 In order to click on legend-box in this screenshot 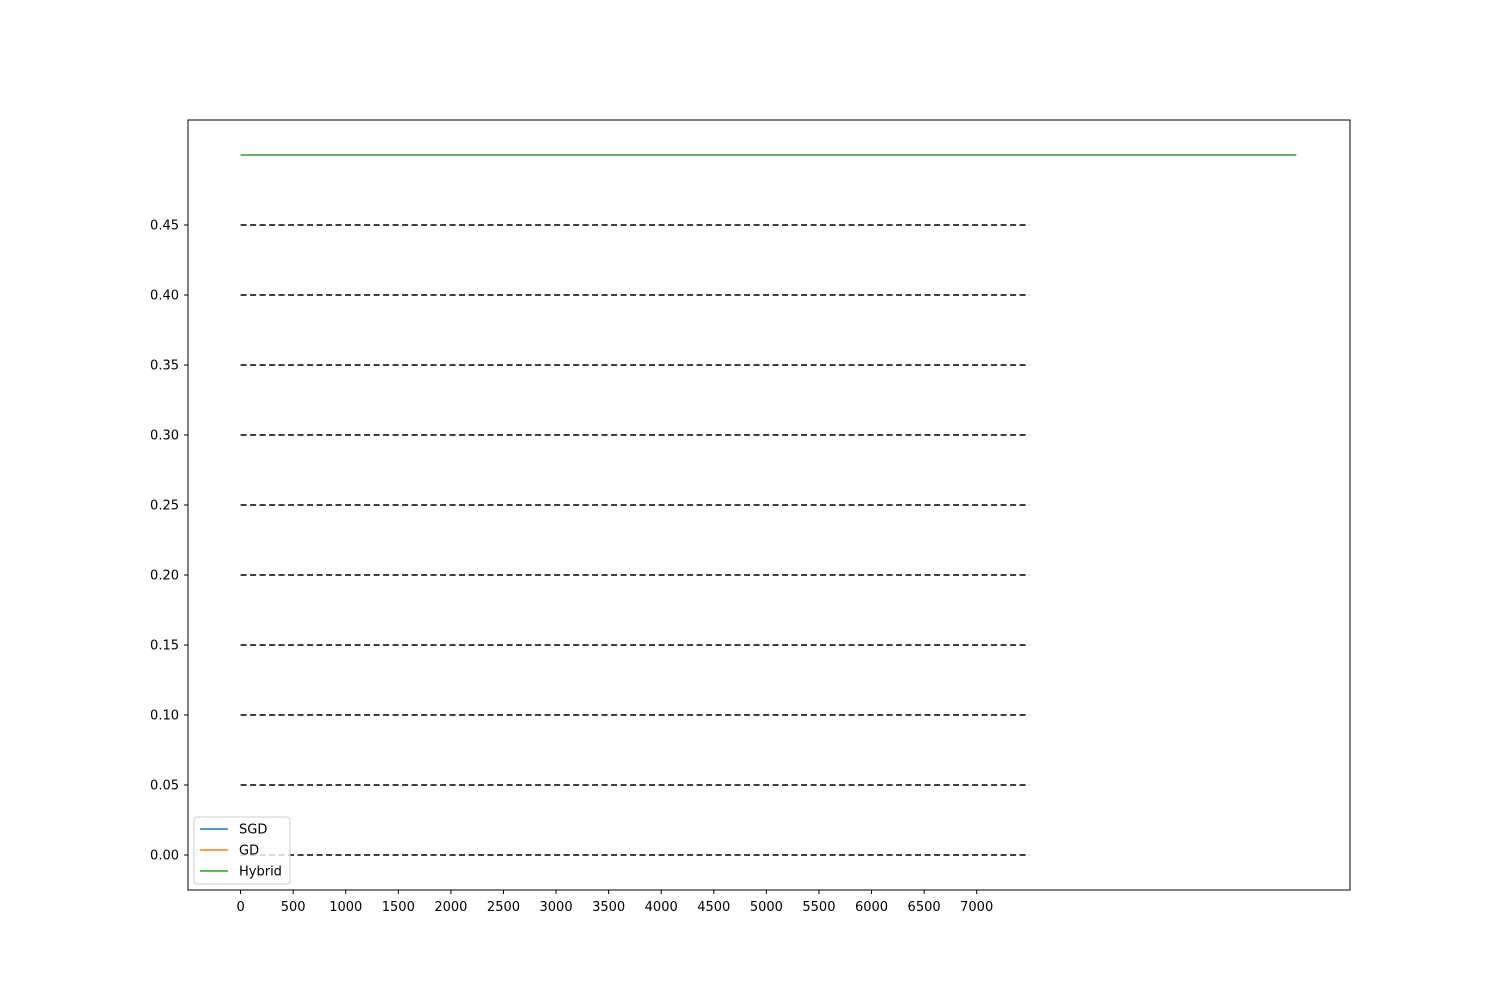, I will do `click(242, 850)`.